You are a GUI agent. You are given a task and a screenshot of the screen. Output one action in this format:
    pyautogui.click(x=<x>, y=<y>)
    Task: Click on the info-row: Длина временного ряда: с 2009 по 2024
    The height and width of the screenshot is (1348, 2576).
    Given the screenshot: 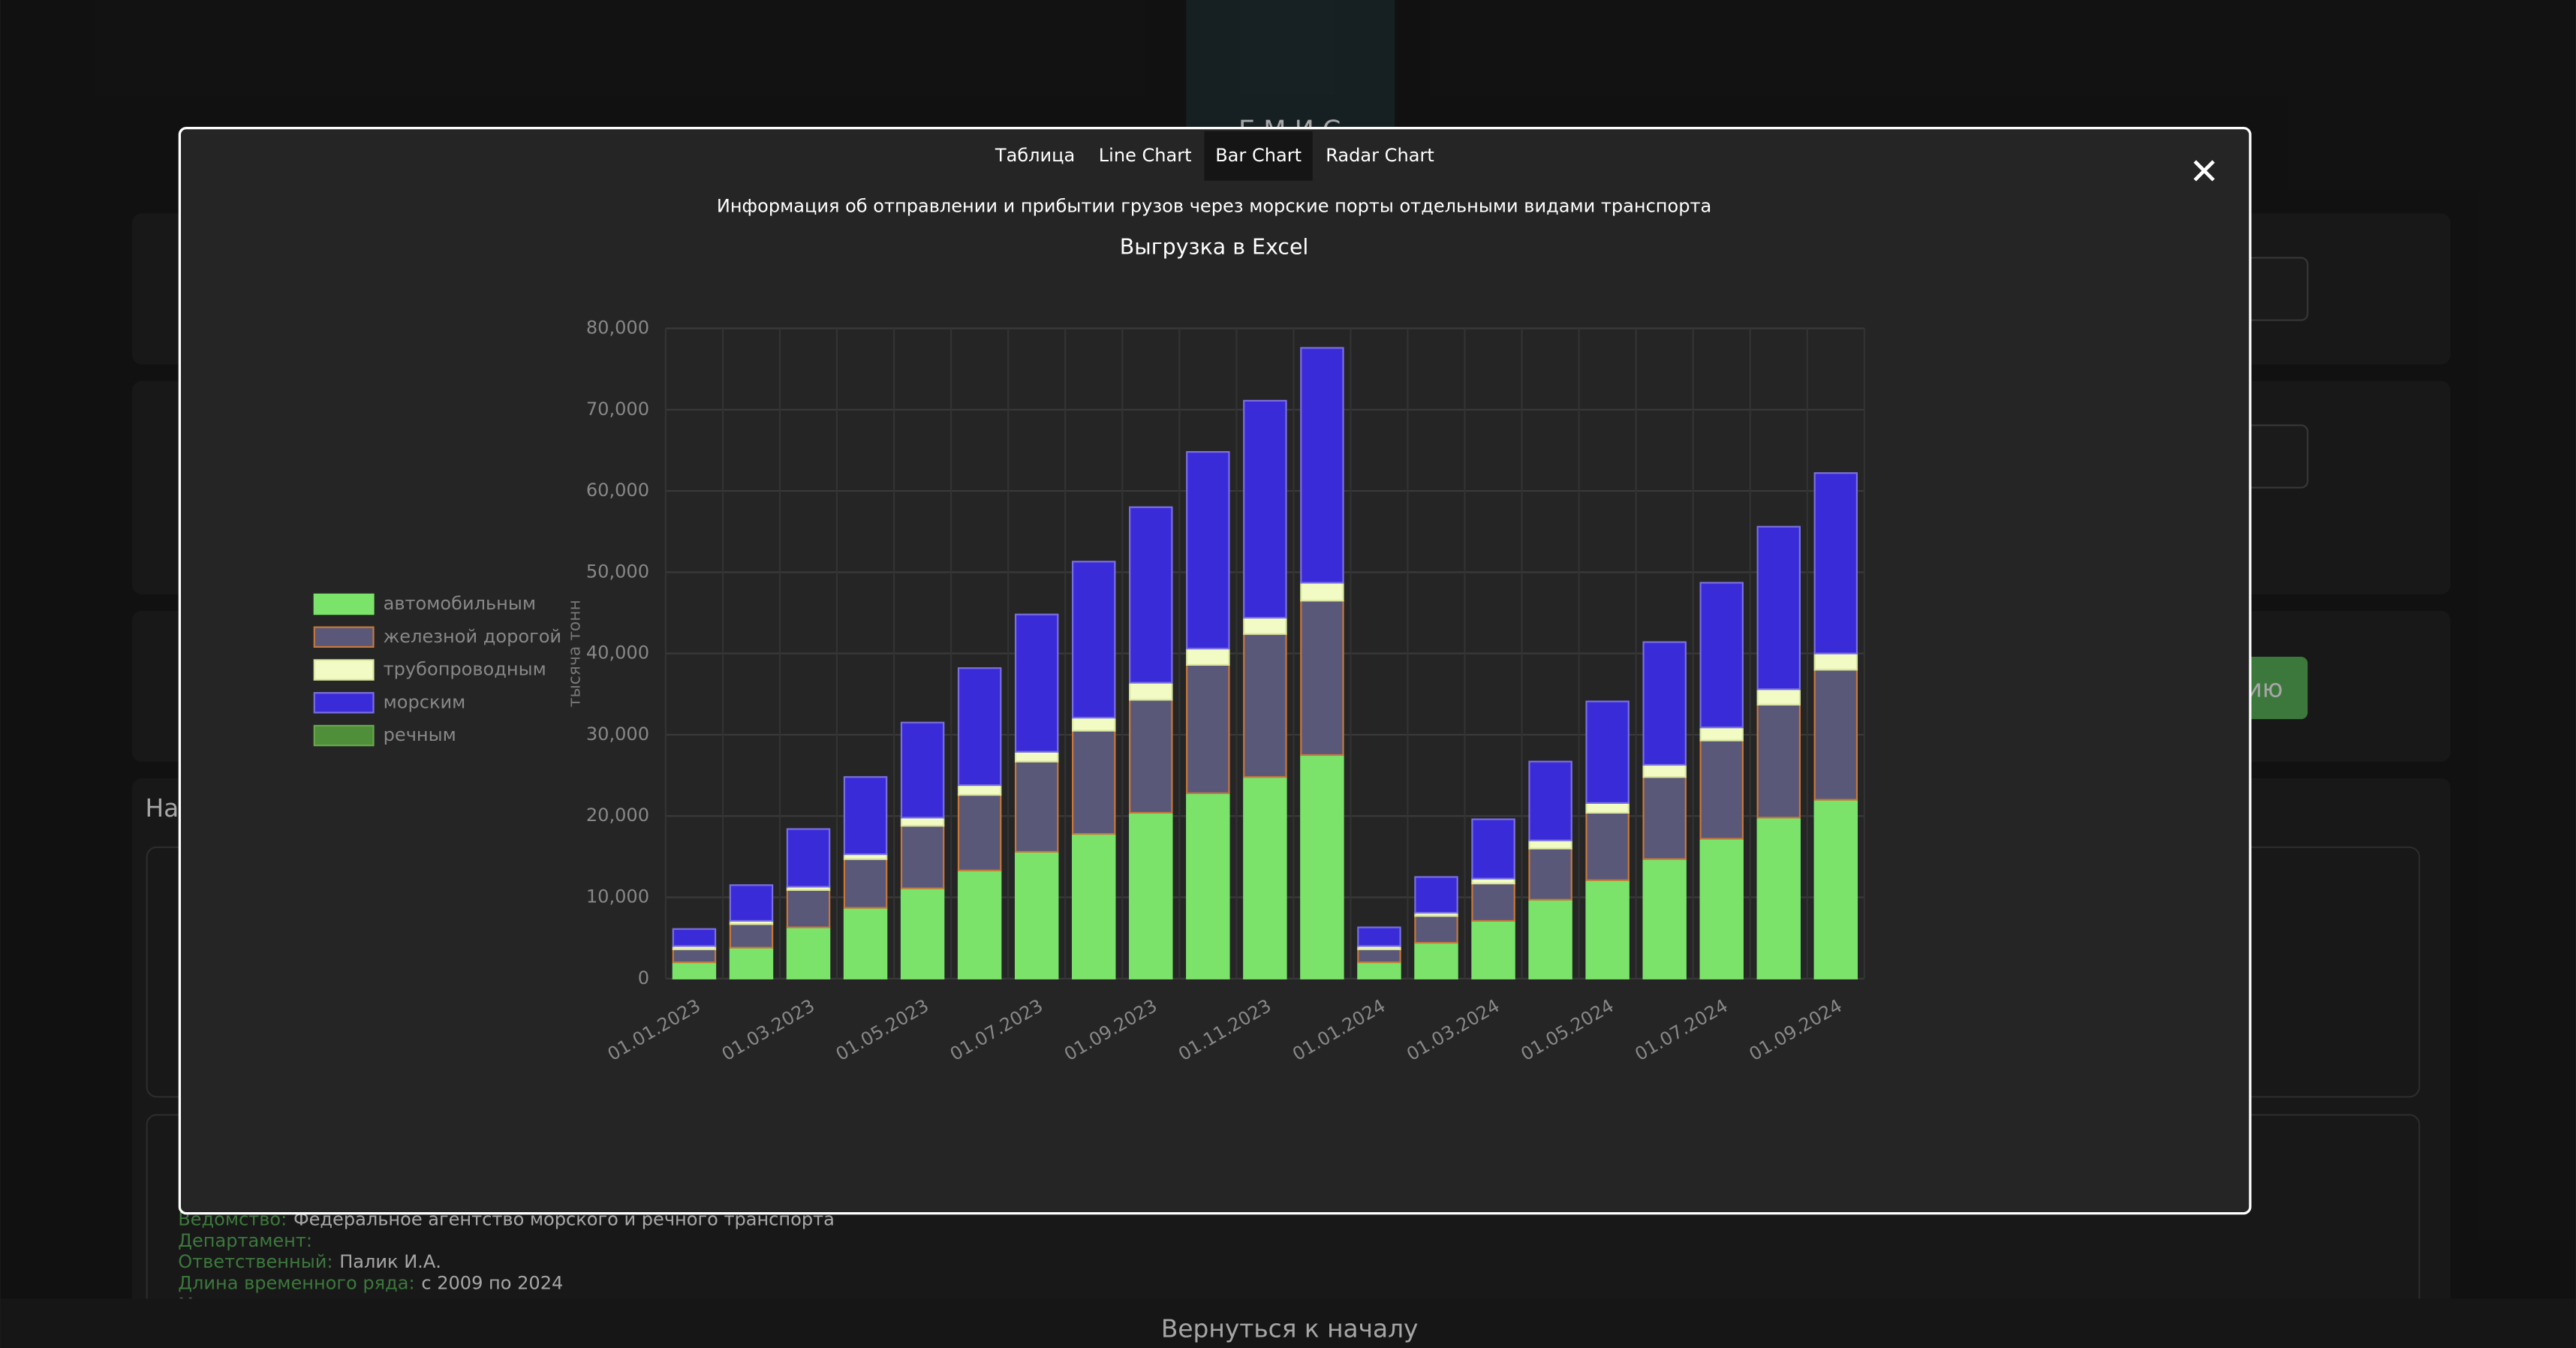 What is the action you would take?
    pyautogui.click(x=370, y=1283)
    